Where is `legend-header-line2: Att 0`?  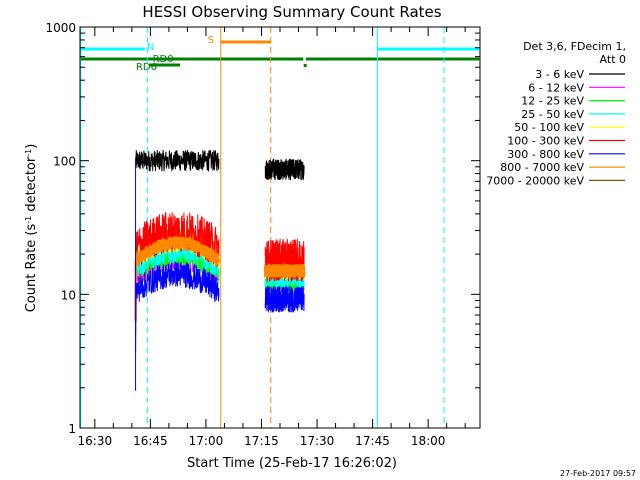
legend-header-line2: Att 0 is located at coordinates (613, 59).